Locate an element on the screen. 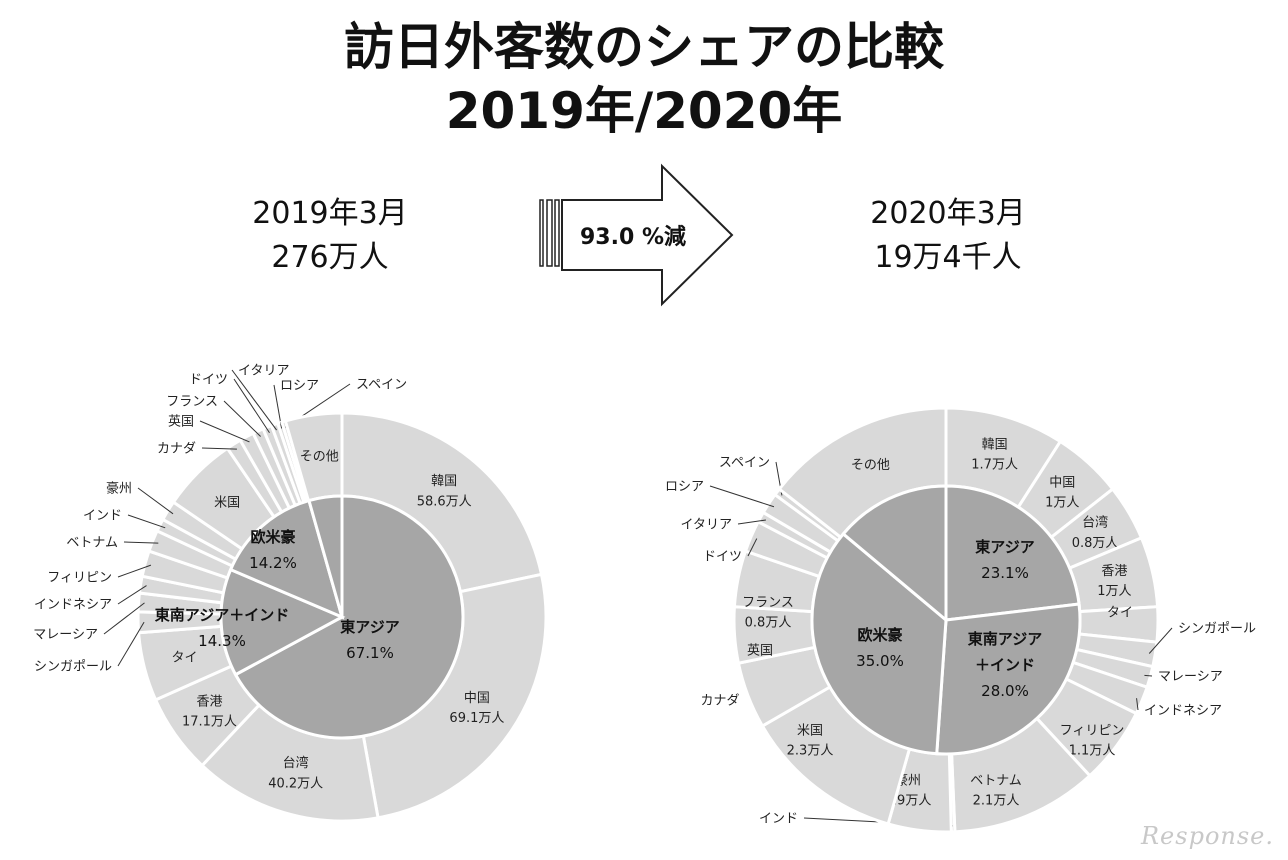  leader-line-フィリピン is located at coordinates (134, 571).